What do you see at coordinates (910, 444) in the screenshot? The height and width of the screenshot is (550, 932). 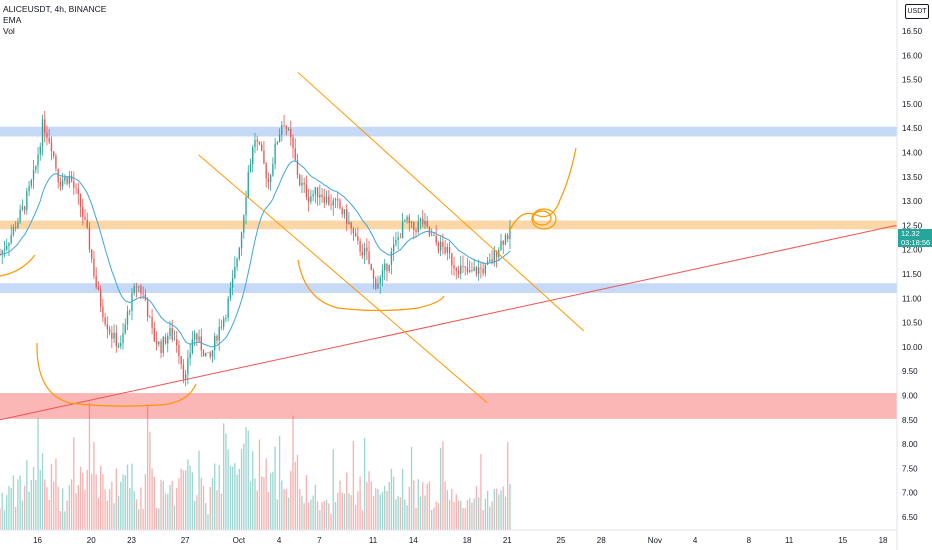 I see `price-tick-label: 8.00` at bounding box center [910, 444].